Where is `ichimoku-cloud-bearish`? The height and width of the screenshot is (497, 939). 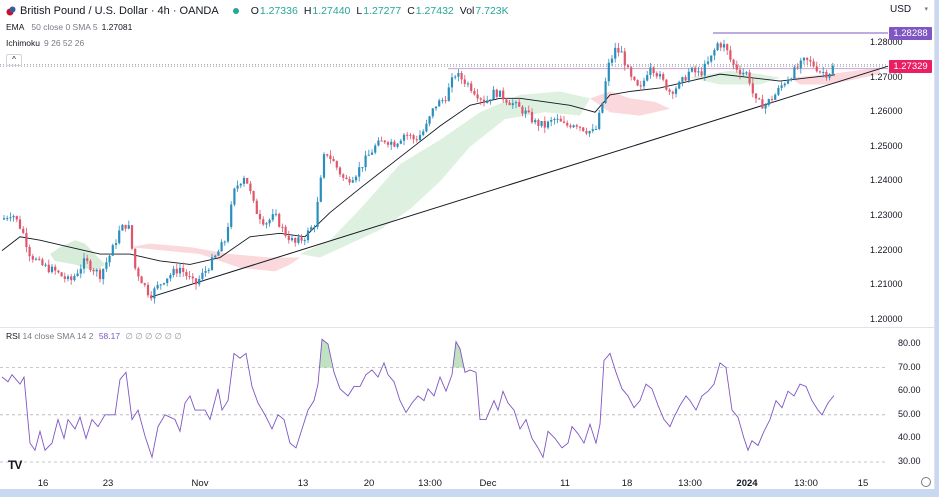
ichimoku-cloud-bearish is located at coordinates (630, 103).